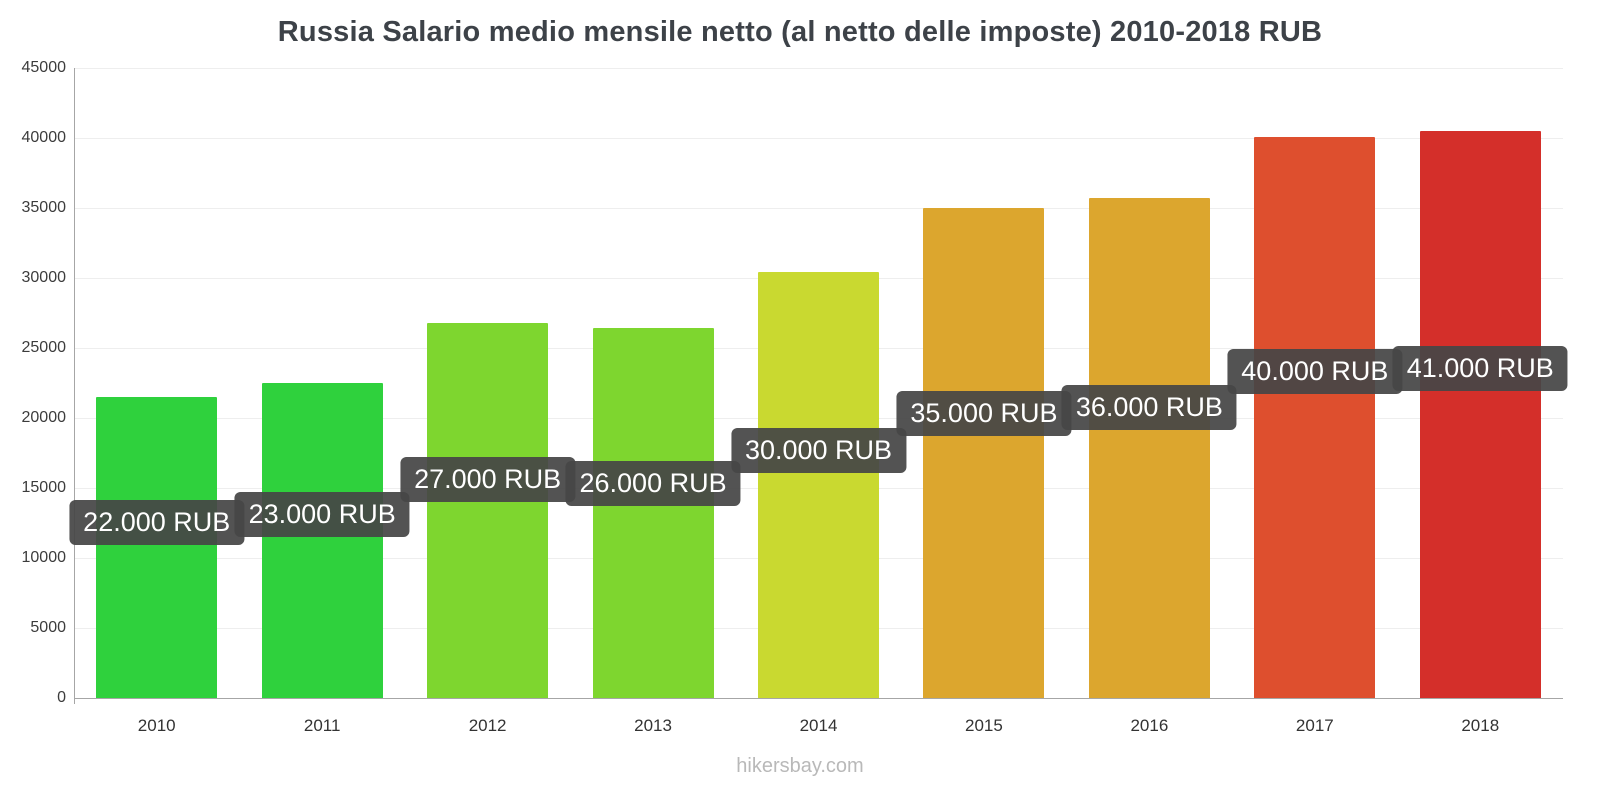 The width and height of the screenshot is (1600, 800). I want to click on bar-value-tooltip-2016: 36.000 RUB, so click(1149, 408).